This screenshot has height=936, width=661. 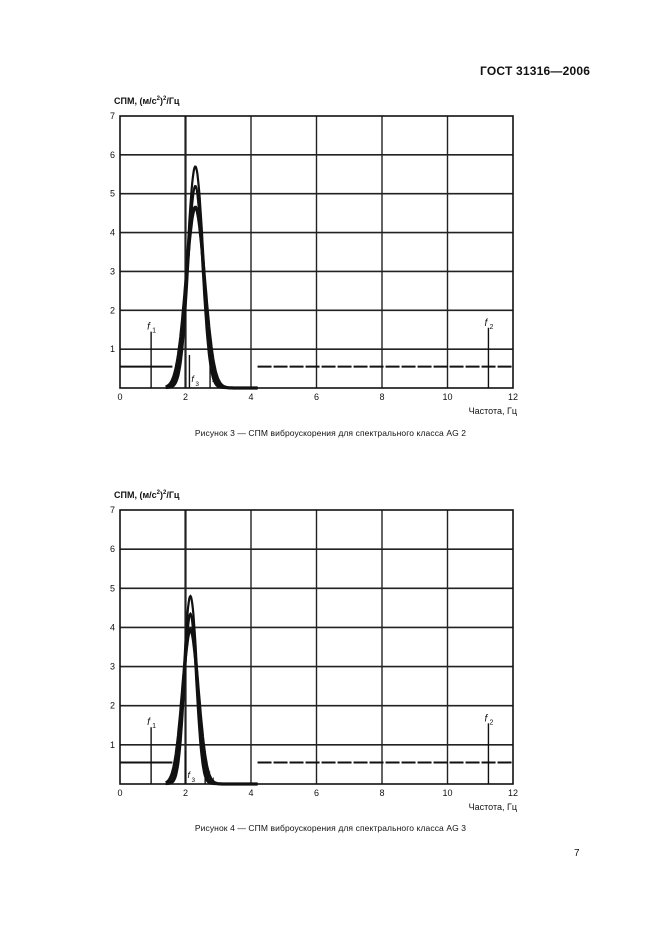 I want to click on chart1-marker-f1-label: f, so click(x=149, y=327).